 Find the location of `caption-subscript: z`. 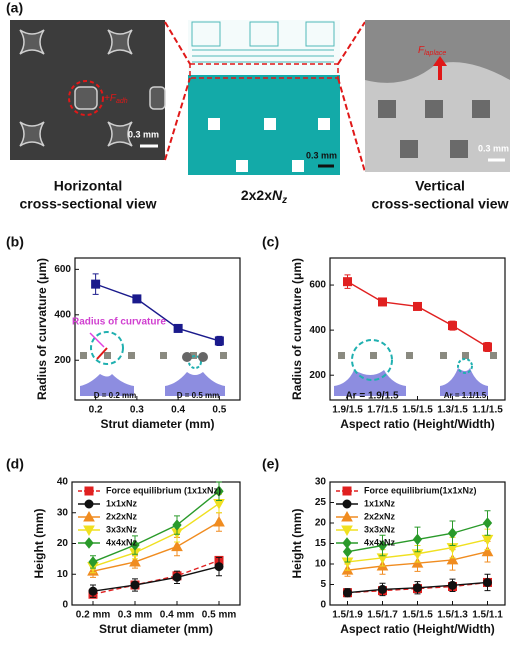

caption-subscript: z is located at coordinates (284, 200).